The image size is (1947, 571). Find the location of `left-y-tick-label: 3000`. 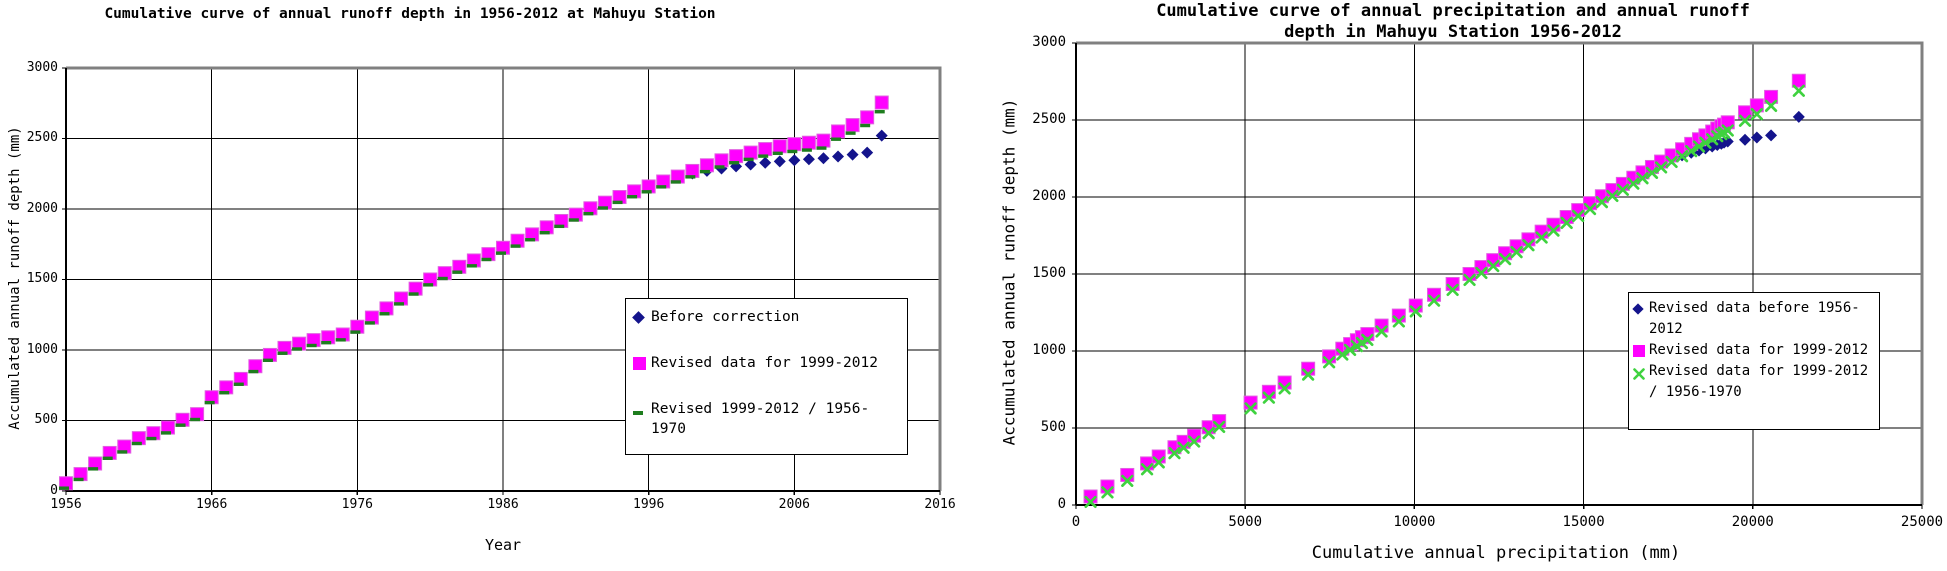

left-y-tick-label: 3000 is located at coordinates (42, 67).